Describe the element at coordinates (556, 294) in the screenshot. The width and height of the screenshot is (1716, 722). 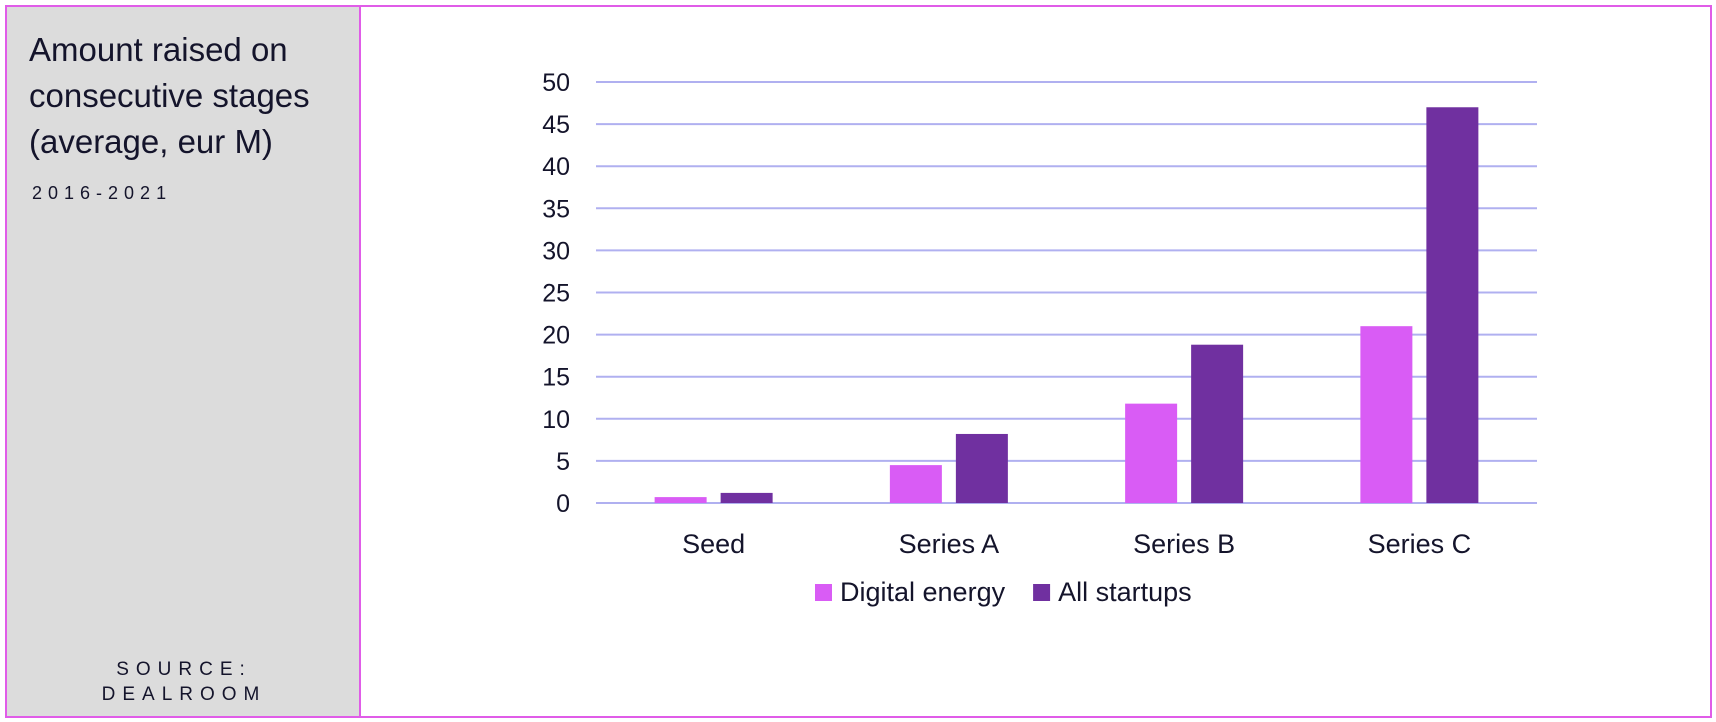
I see `y-tick-label: 25` at that location.